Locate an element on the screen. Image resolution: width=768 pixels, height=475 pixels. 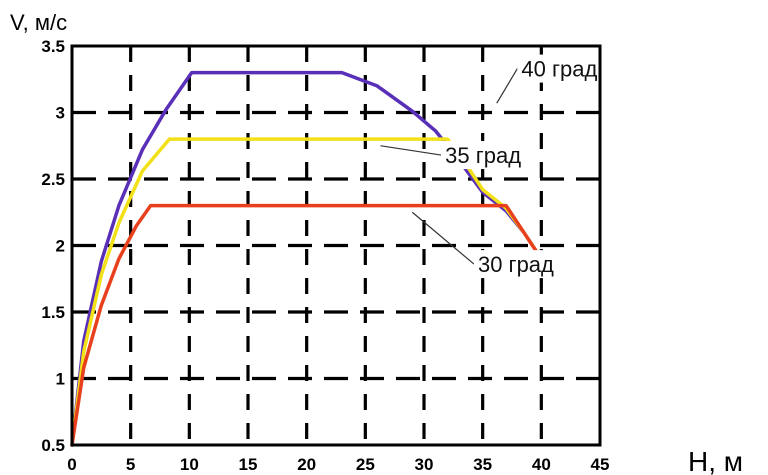
y-tick-label: 2.5 is located at coordinates (53, 179).